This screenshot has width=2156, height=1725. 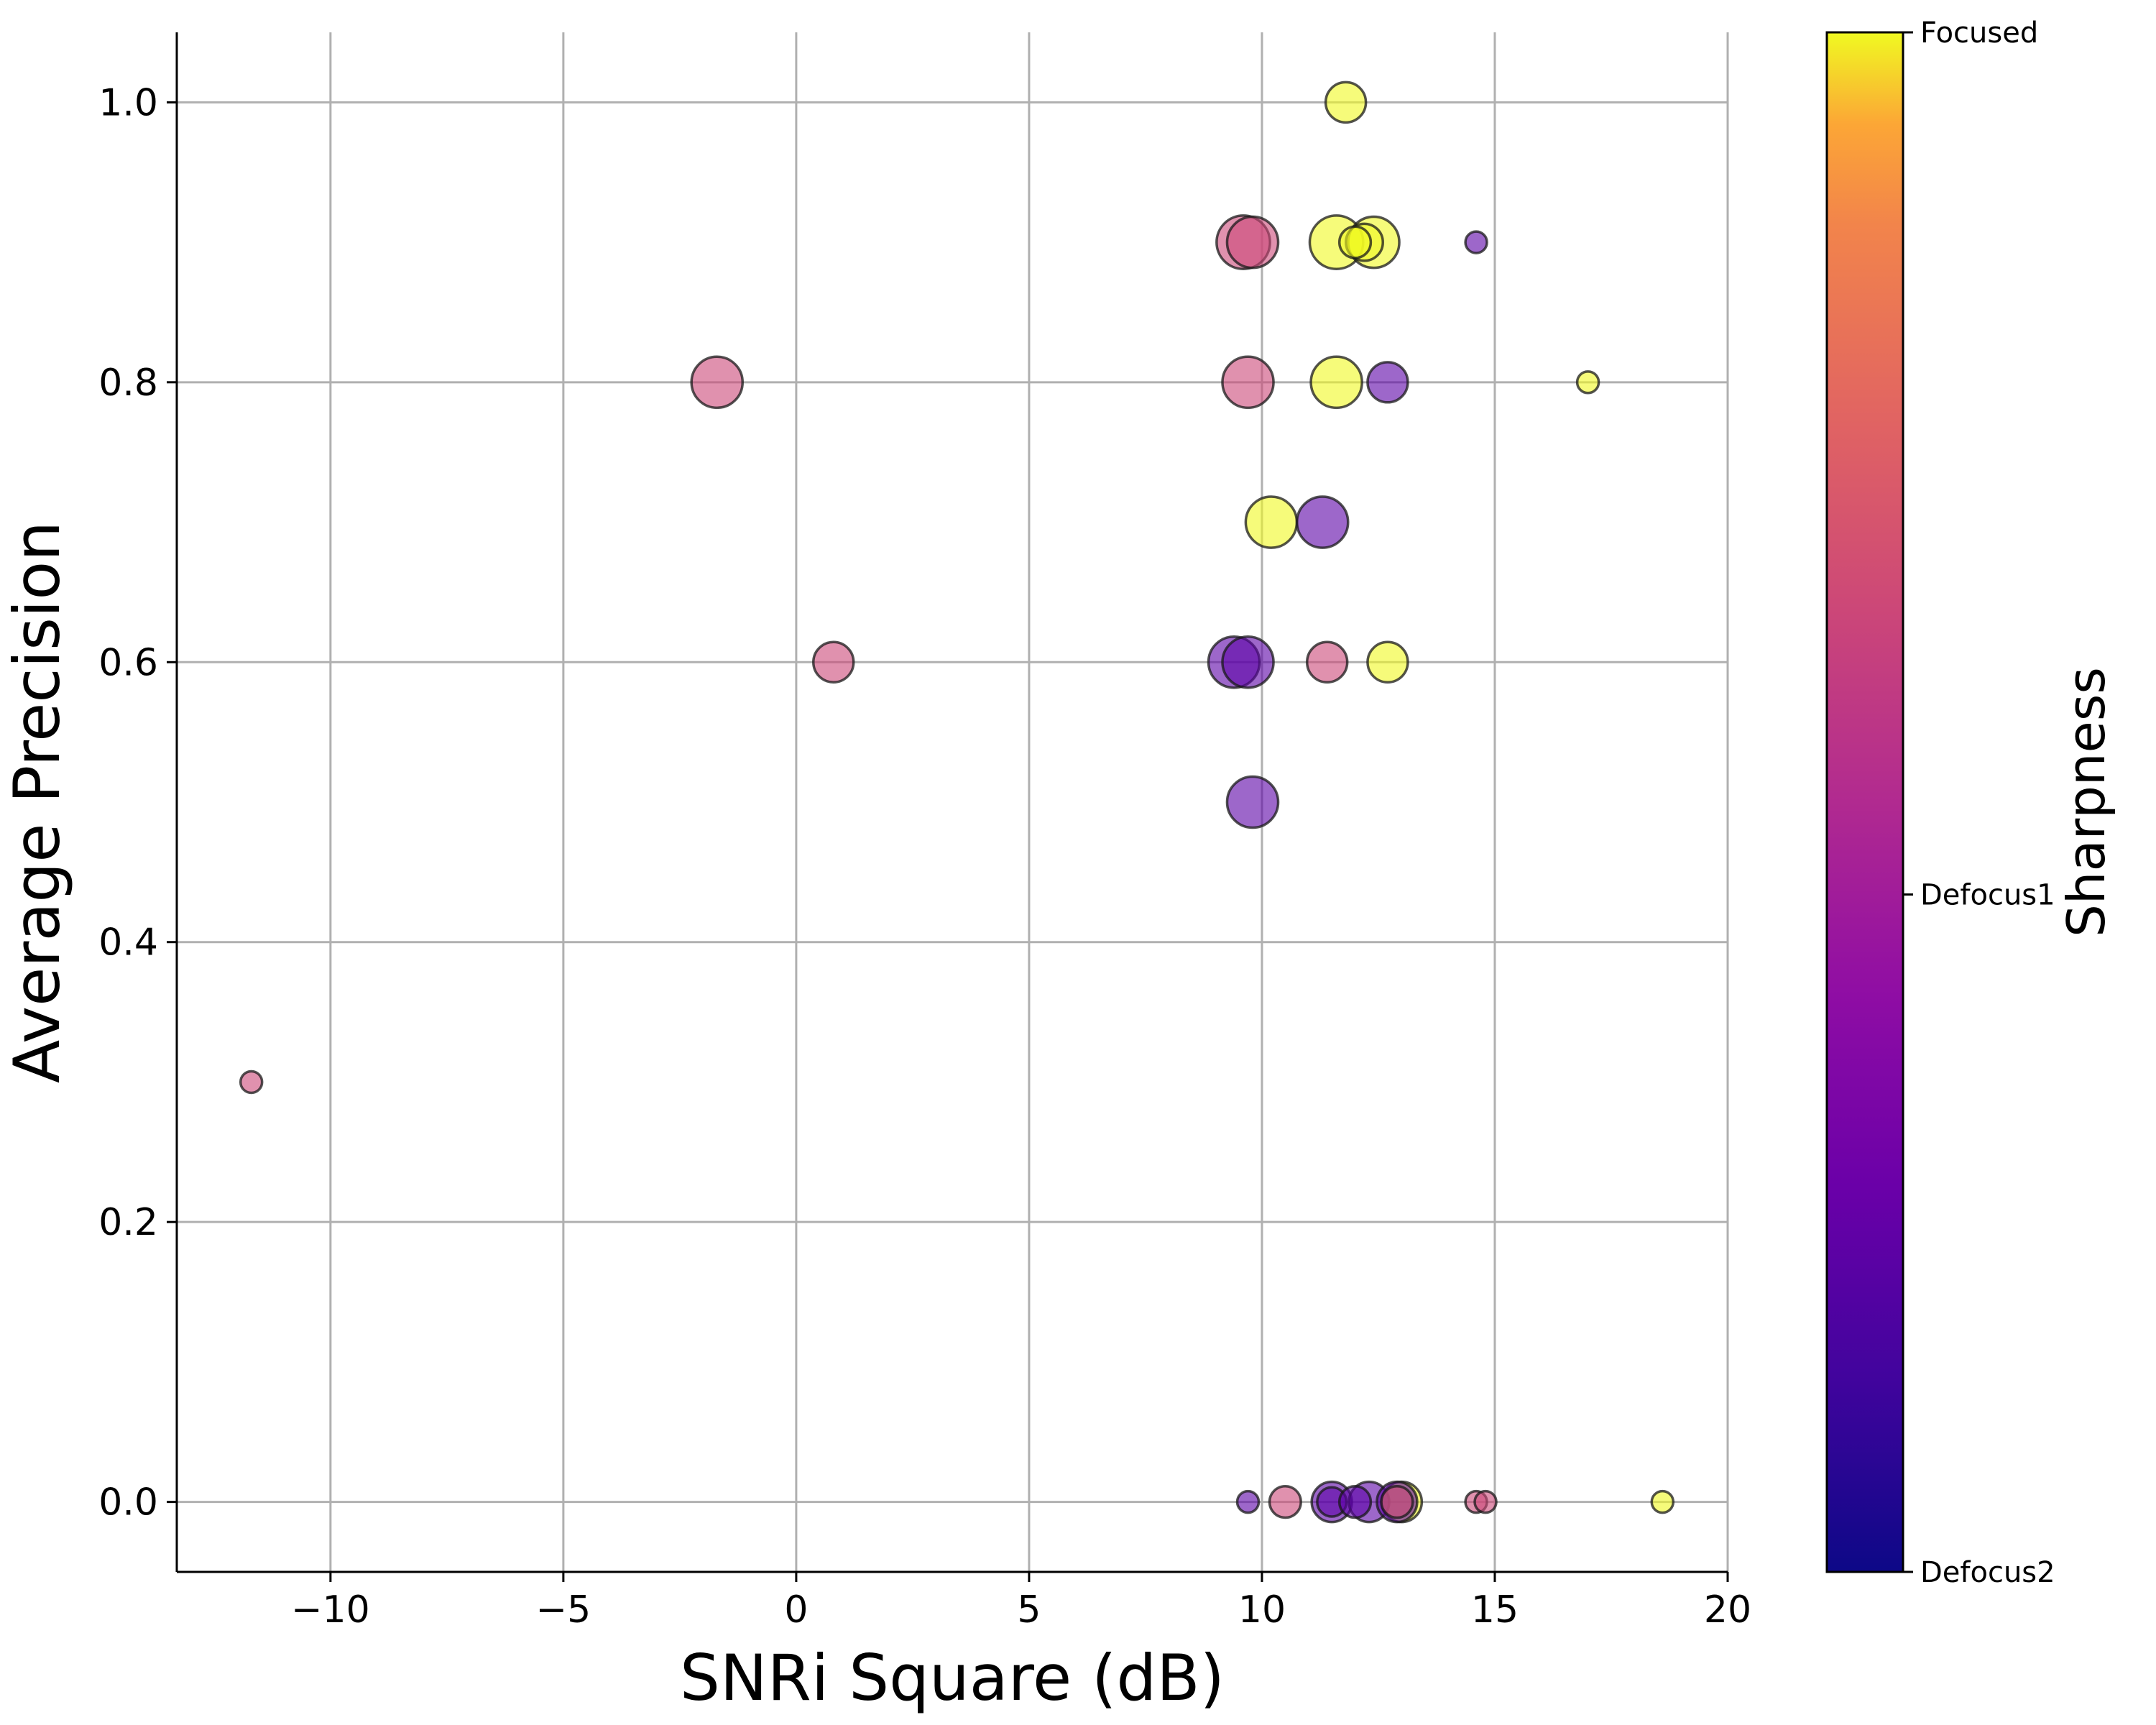 What do you see at coordinates (137, 802) in the screenshot?
I see `y-axis-ticks: 0.0 0.2 0.4 0.6 0.8 1.0` at bounding box center [137, 802].